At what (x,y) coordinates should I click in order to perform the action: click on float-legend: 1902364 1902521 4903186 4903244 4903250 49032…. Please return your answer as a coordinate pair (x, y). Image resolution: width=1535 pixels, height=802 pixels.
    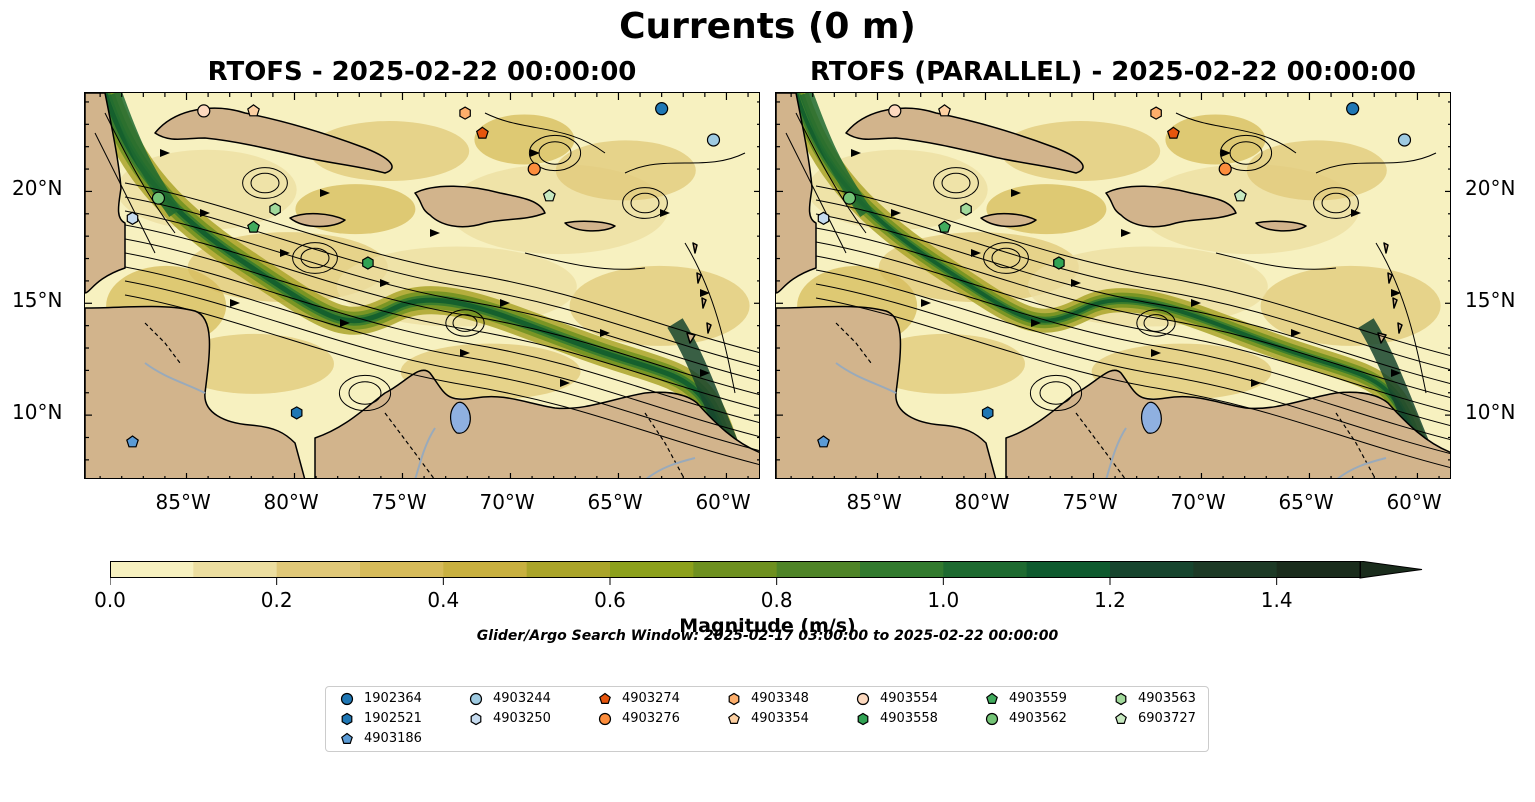
    Looking at the image, I should click on (767, 719).